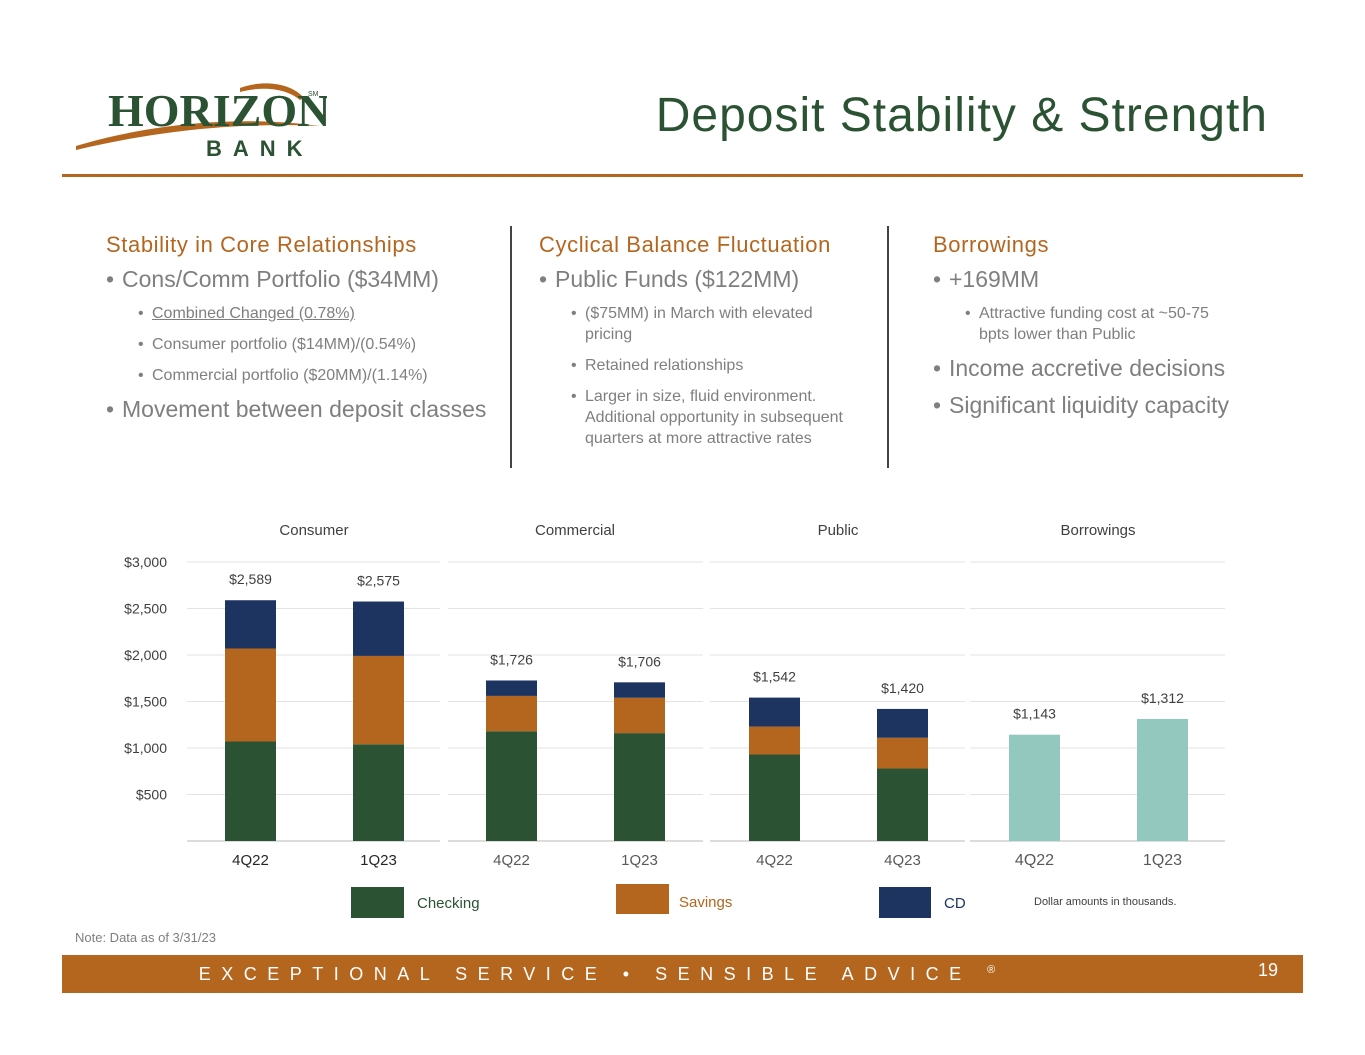  I want to click on bullet: • Cons/Comm Portfolio ($34MM), so click(272, 279).